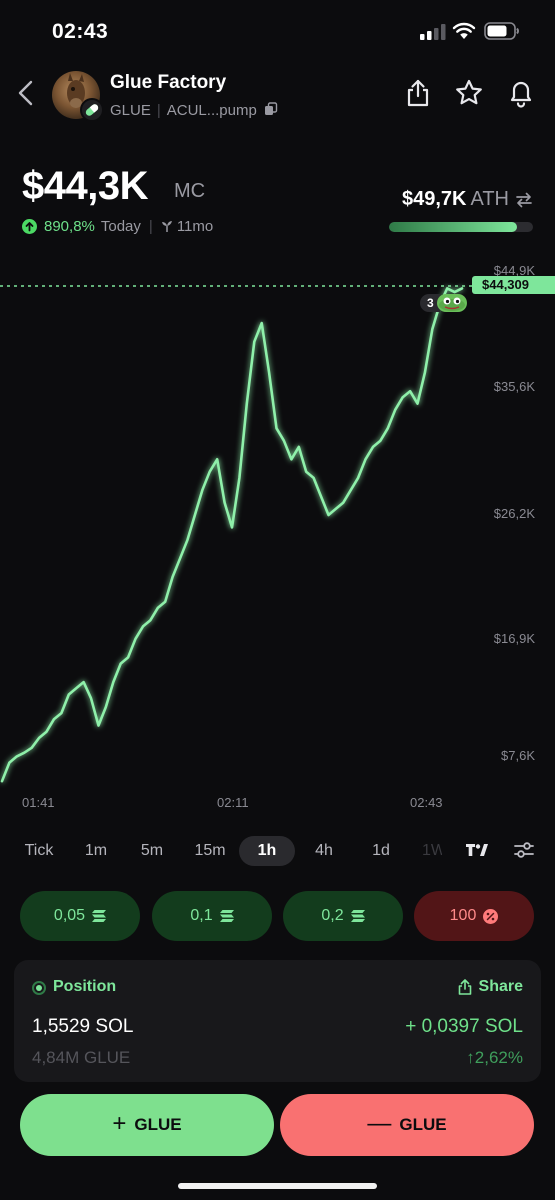  I want to click on coin-subtitle: GLUE | ACUL...pump, so click(194, 110).